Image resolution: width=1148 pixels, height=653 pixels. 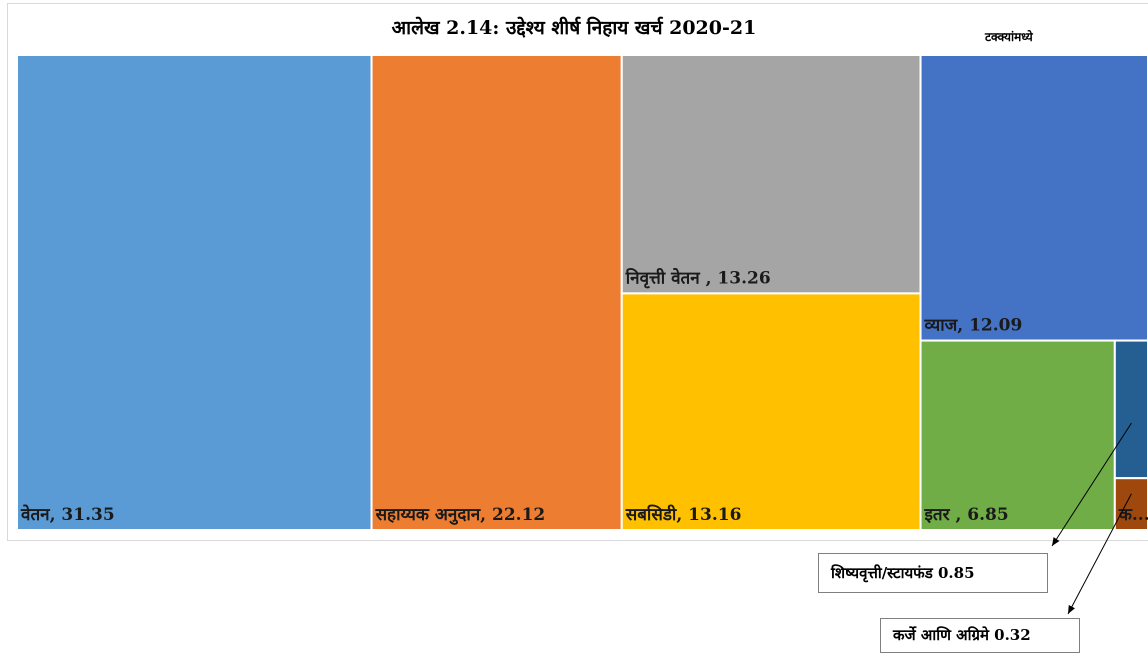 What do you see at coordinates (1017, 435) in the screenshot?
I see `tile-other` at bounding box center [1017, 435].